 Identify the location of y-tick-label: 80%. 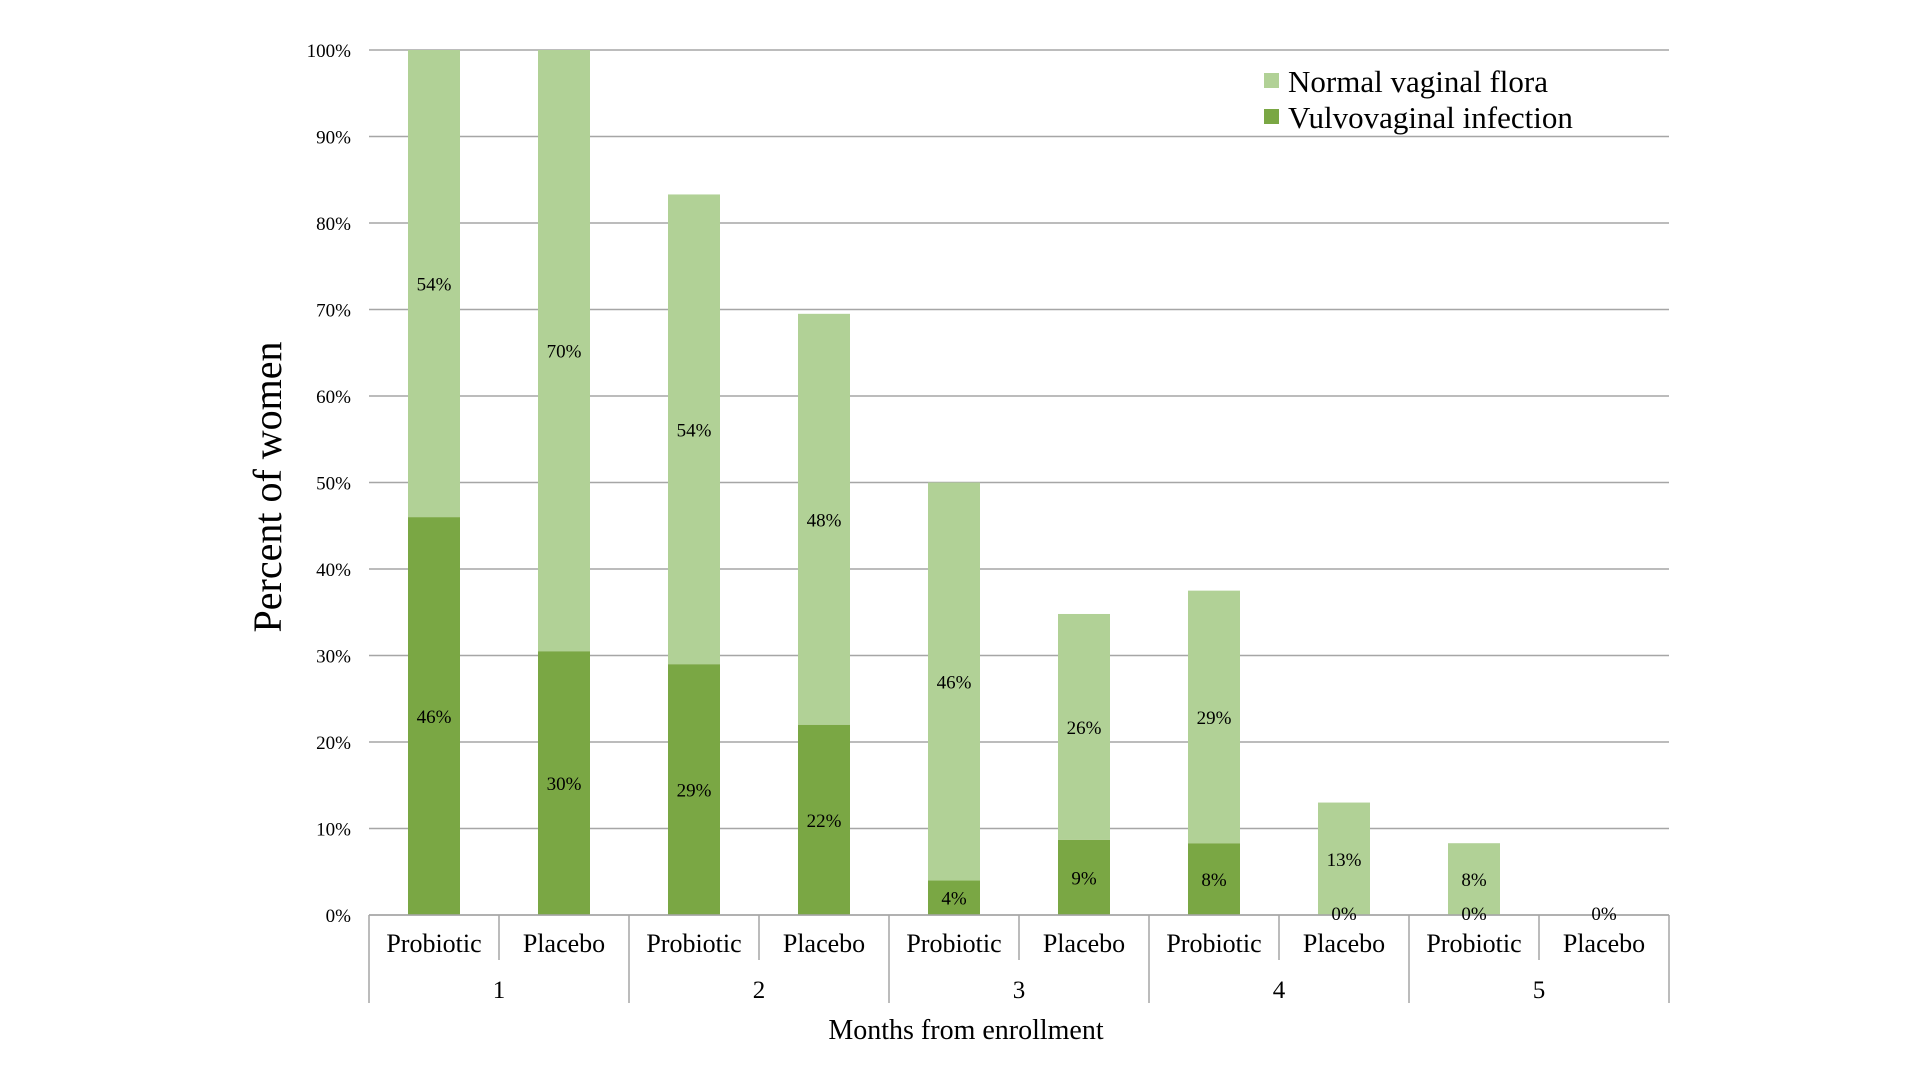
(333, 224).